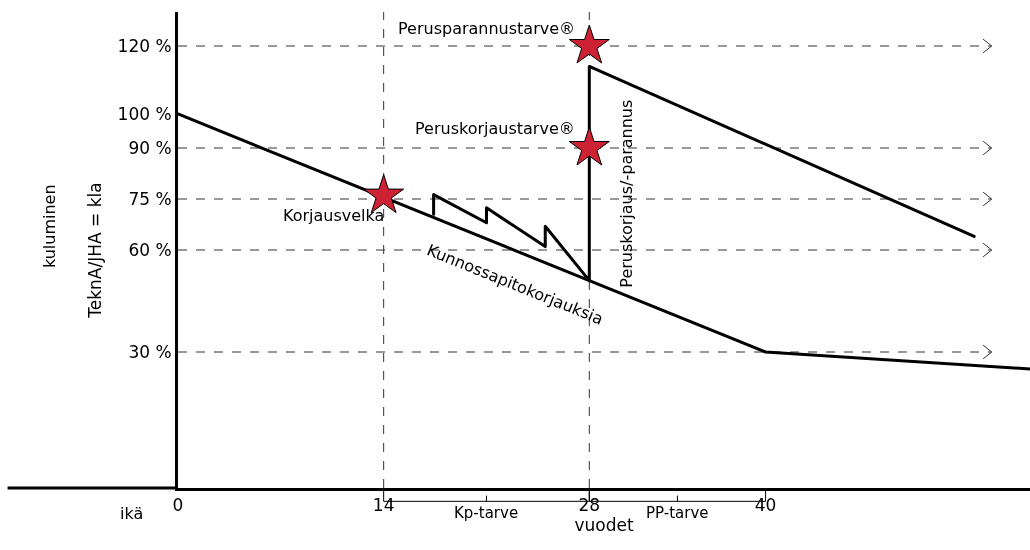 The width and height of the screenshot is (1030, 550). I want to click on y-tick-label: 90 %, so click(150, 147).